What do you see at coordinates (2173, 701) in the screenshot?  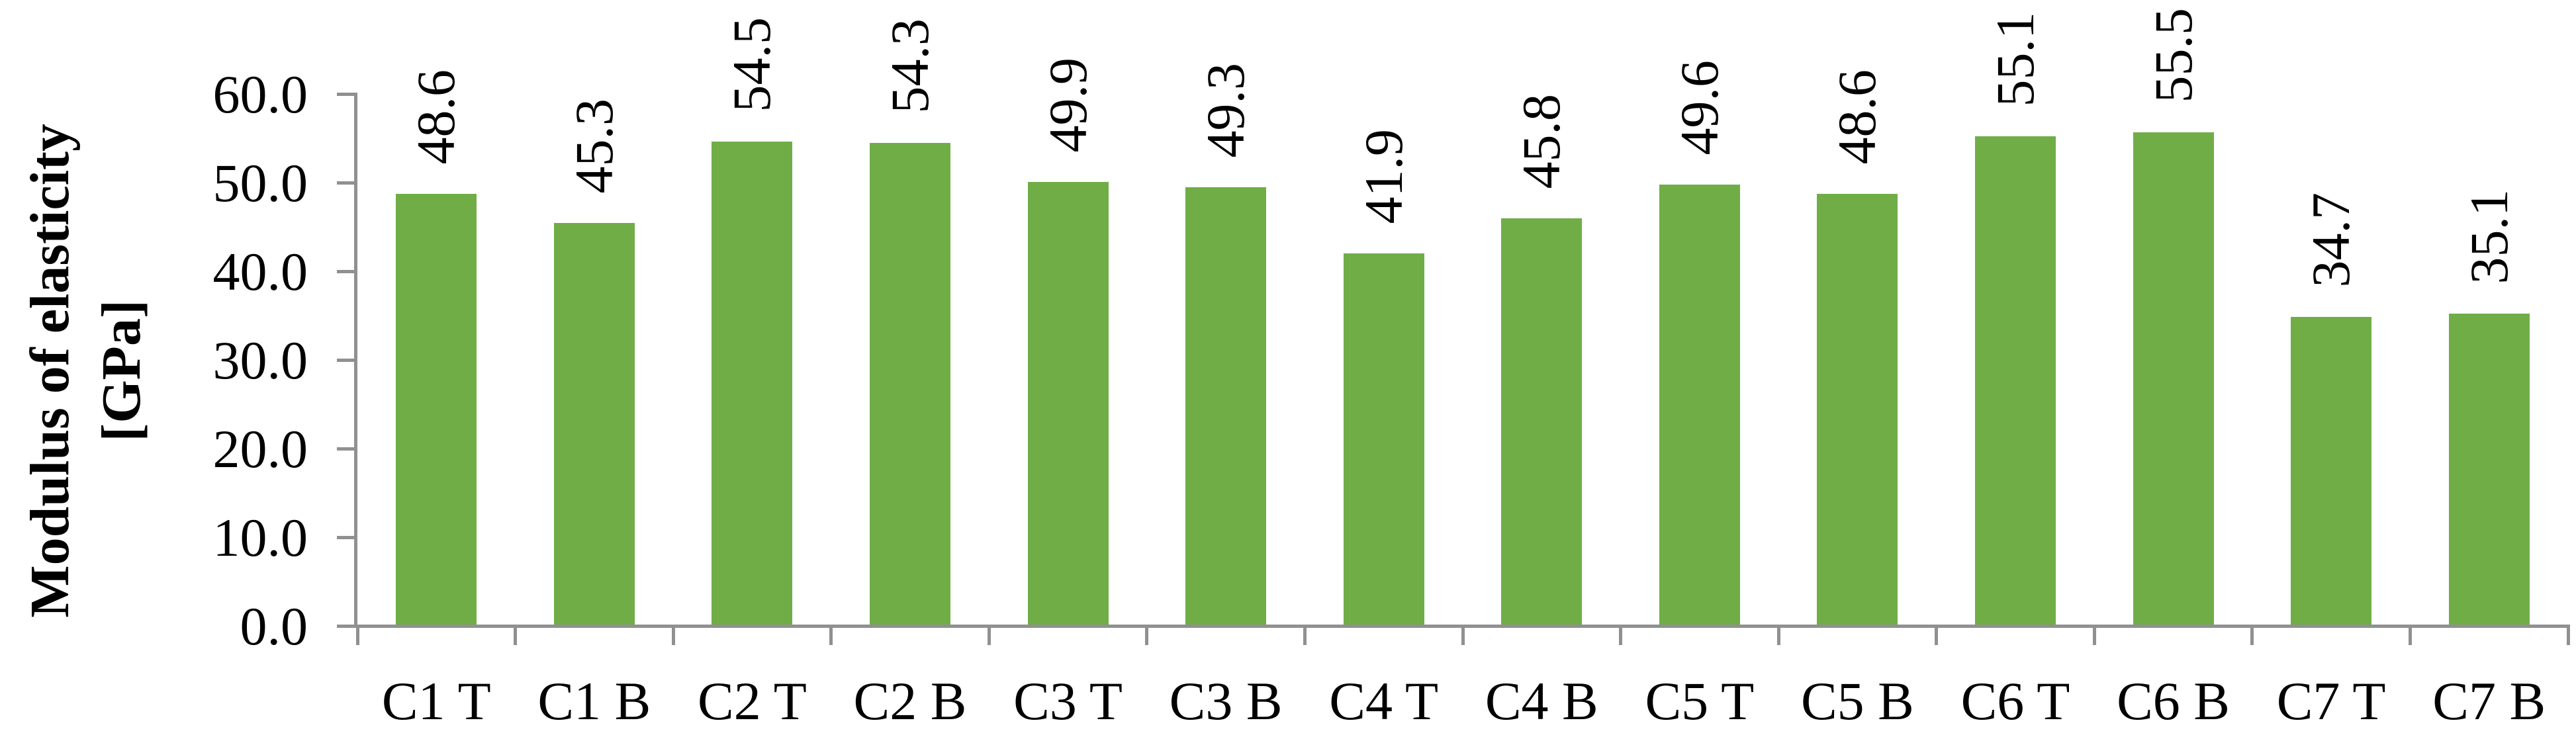 I see `category-label: C6 B` at bounding box center [2173, 701].